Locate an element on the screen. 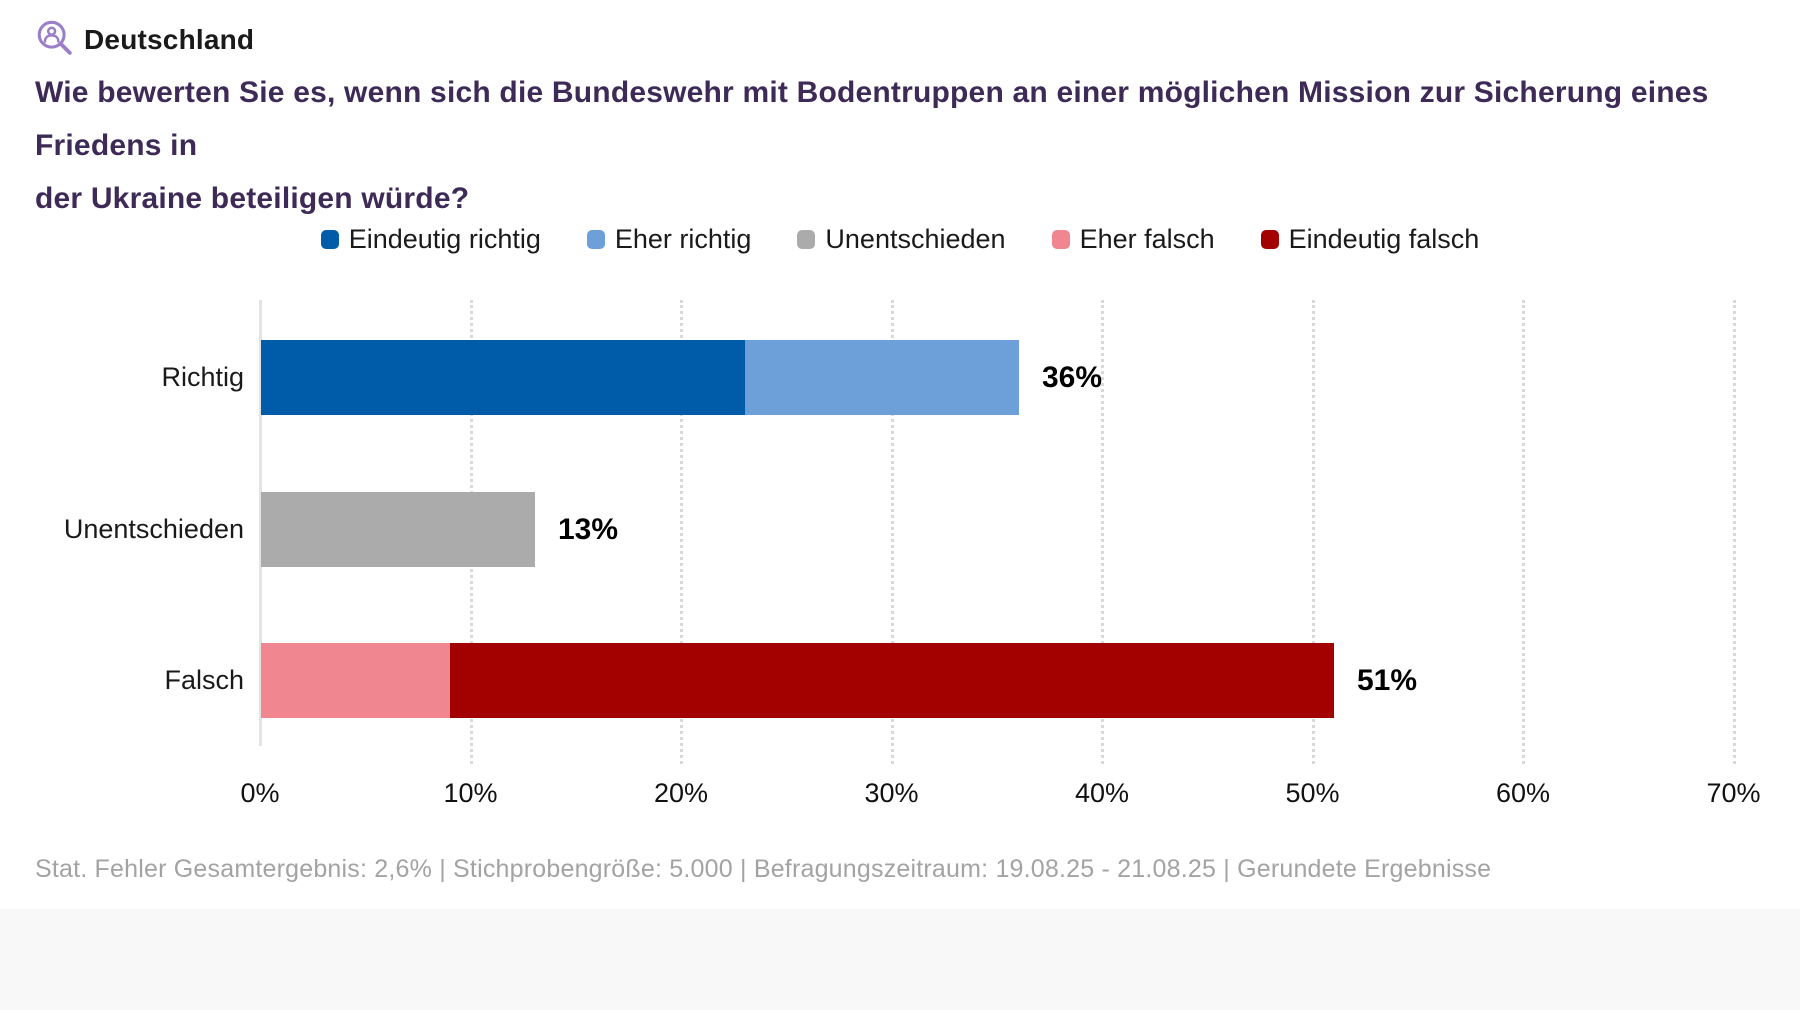  bar-unentschieden is located at coordinates (398, 529).